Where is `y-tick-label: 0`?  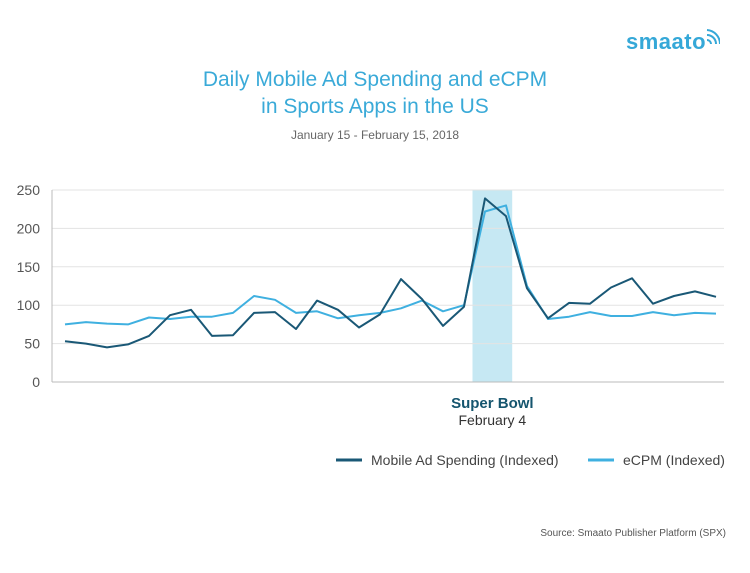 y-tick-label: 0 is located at coordinates (36, 382).